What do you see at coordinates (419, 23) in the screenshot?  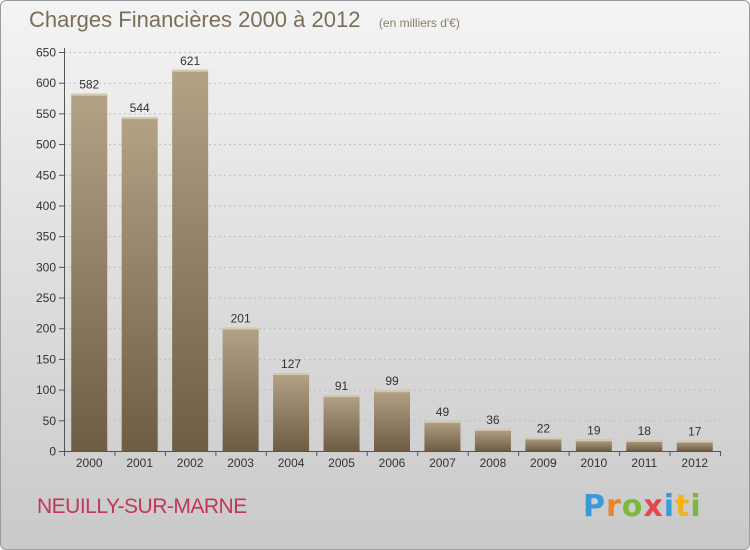 I see `chart-subtitle: (en milliers d'€)` at bounding box center [419, 23].